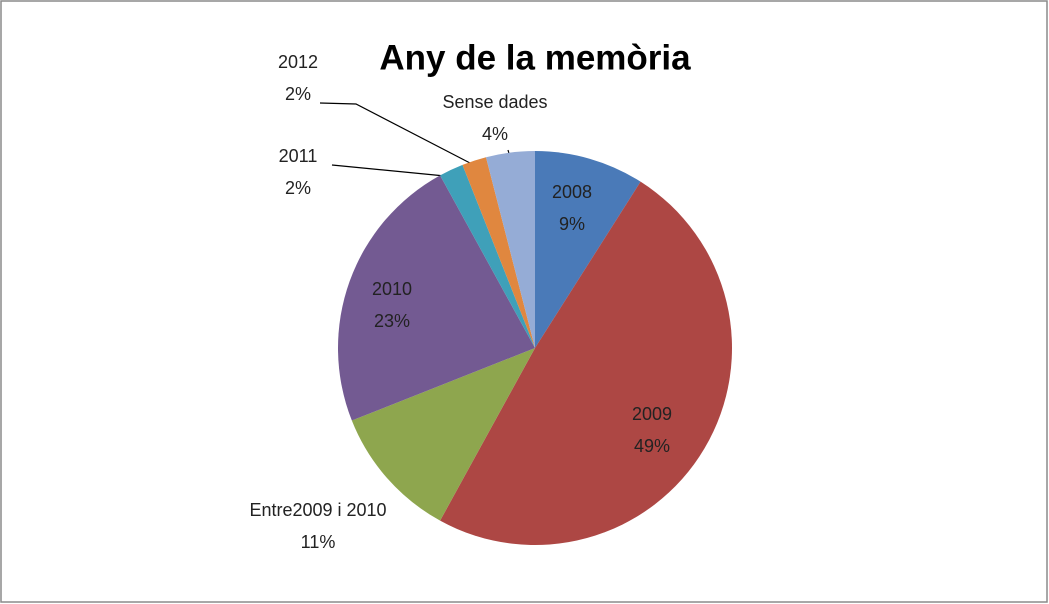  What do you see at coordinates (652, 446) in the screenshot?
I see `slice-value-label: 49%` at bounding box center [652, 446].